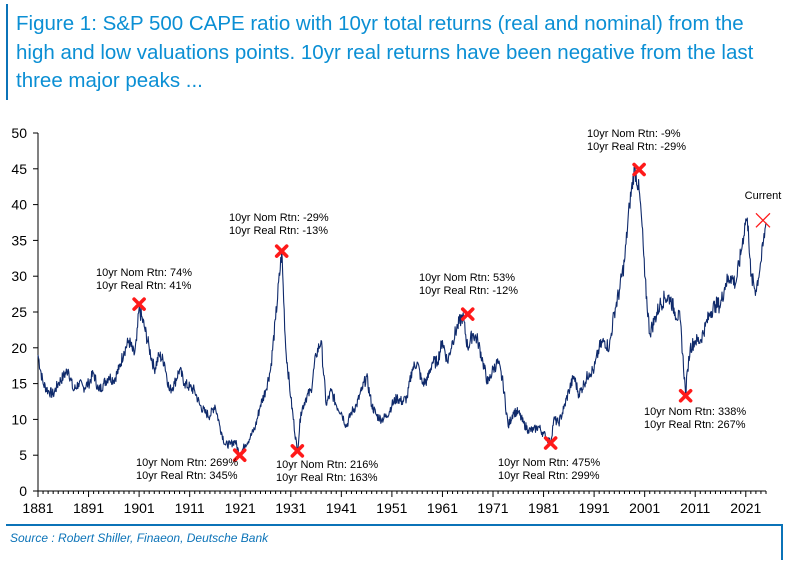 Image resolution: width=793 pixels, height=564 pixels. Describe the element at coordinates (634, 134) in the screenshot. I see `nominal-return-label: 10yr Nom Rtn: -9%` at that location.